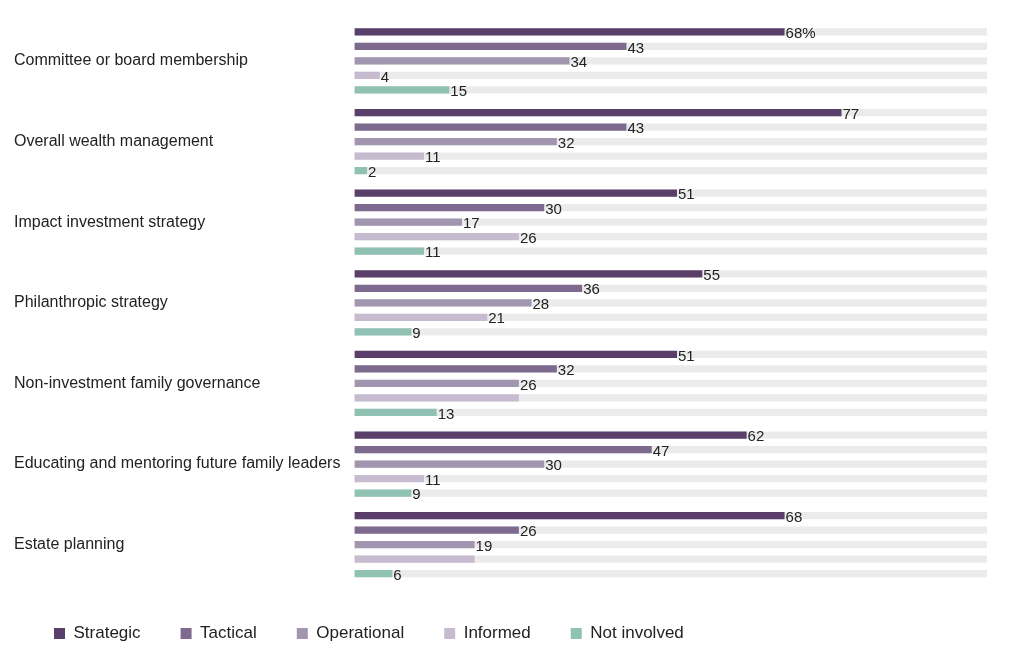  I want to click on legend-label: Tactical, so click(228, 633).